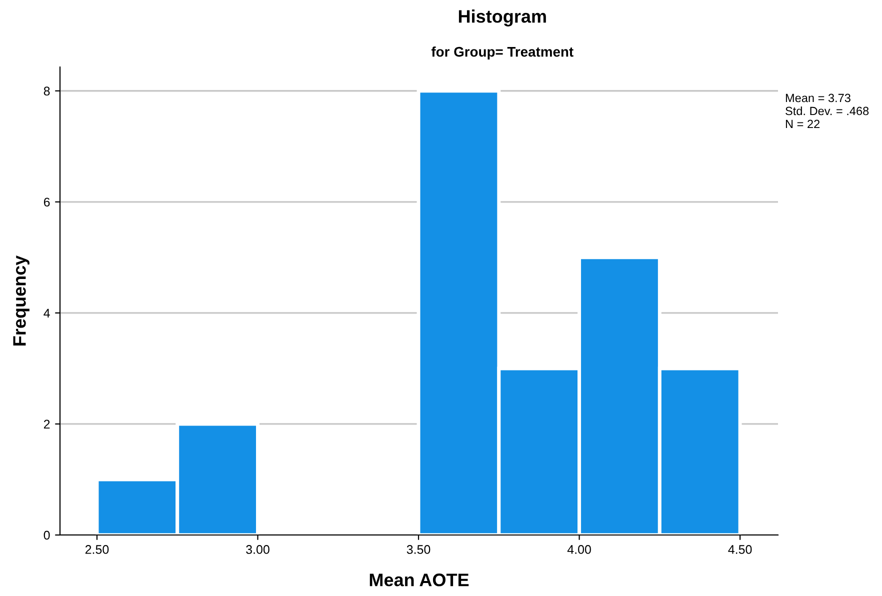 This screenshot has width=882, height=596. I want to click on text: N = 22, so click(803, 124).